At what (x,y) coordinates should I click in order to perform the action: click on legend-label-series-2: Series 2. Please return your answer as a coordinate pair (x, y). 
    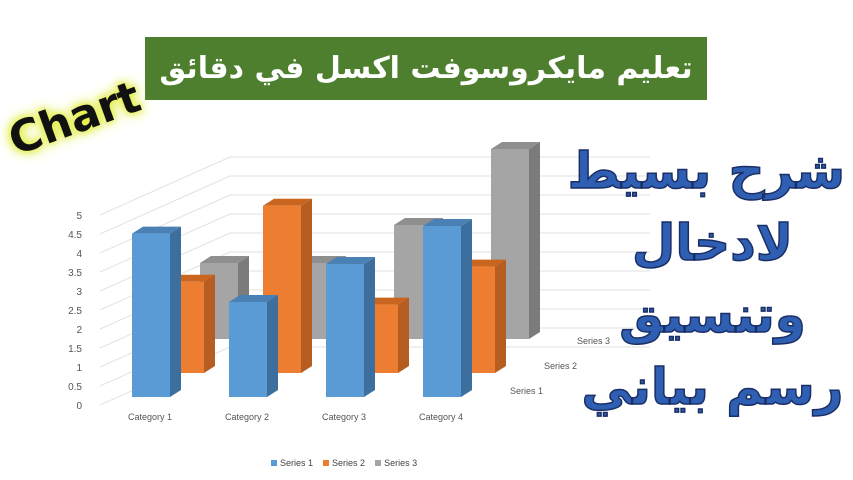
    Looking at the image, I should click on (349, 463).